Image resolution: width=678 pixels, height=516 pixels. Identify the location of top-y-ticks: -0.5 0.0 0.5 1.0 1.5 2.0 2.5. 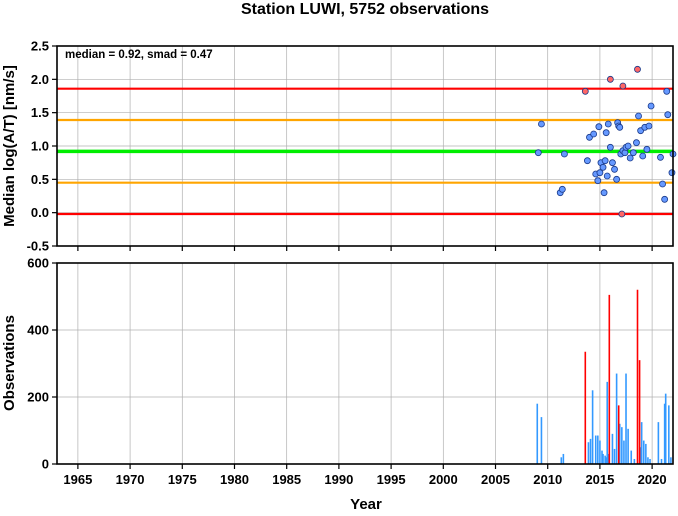
(42, 146).